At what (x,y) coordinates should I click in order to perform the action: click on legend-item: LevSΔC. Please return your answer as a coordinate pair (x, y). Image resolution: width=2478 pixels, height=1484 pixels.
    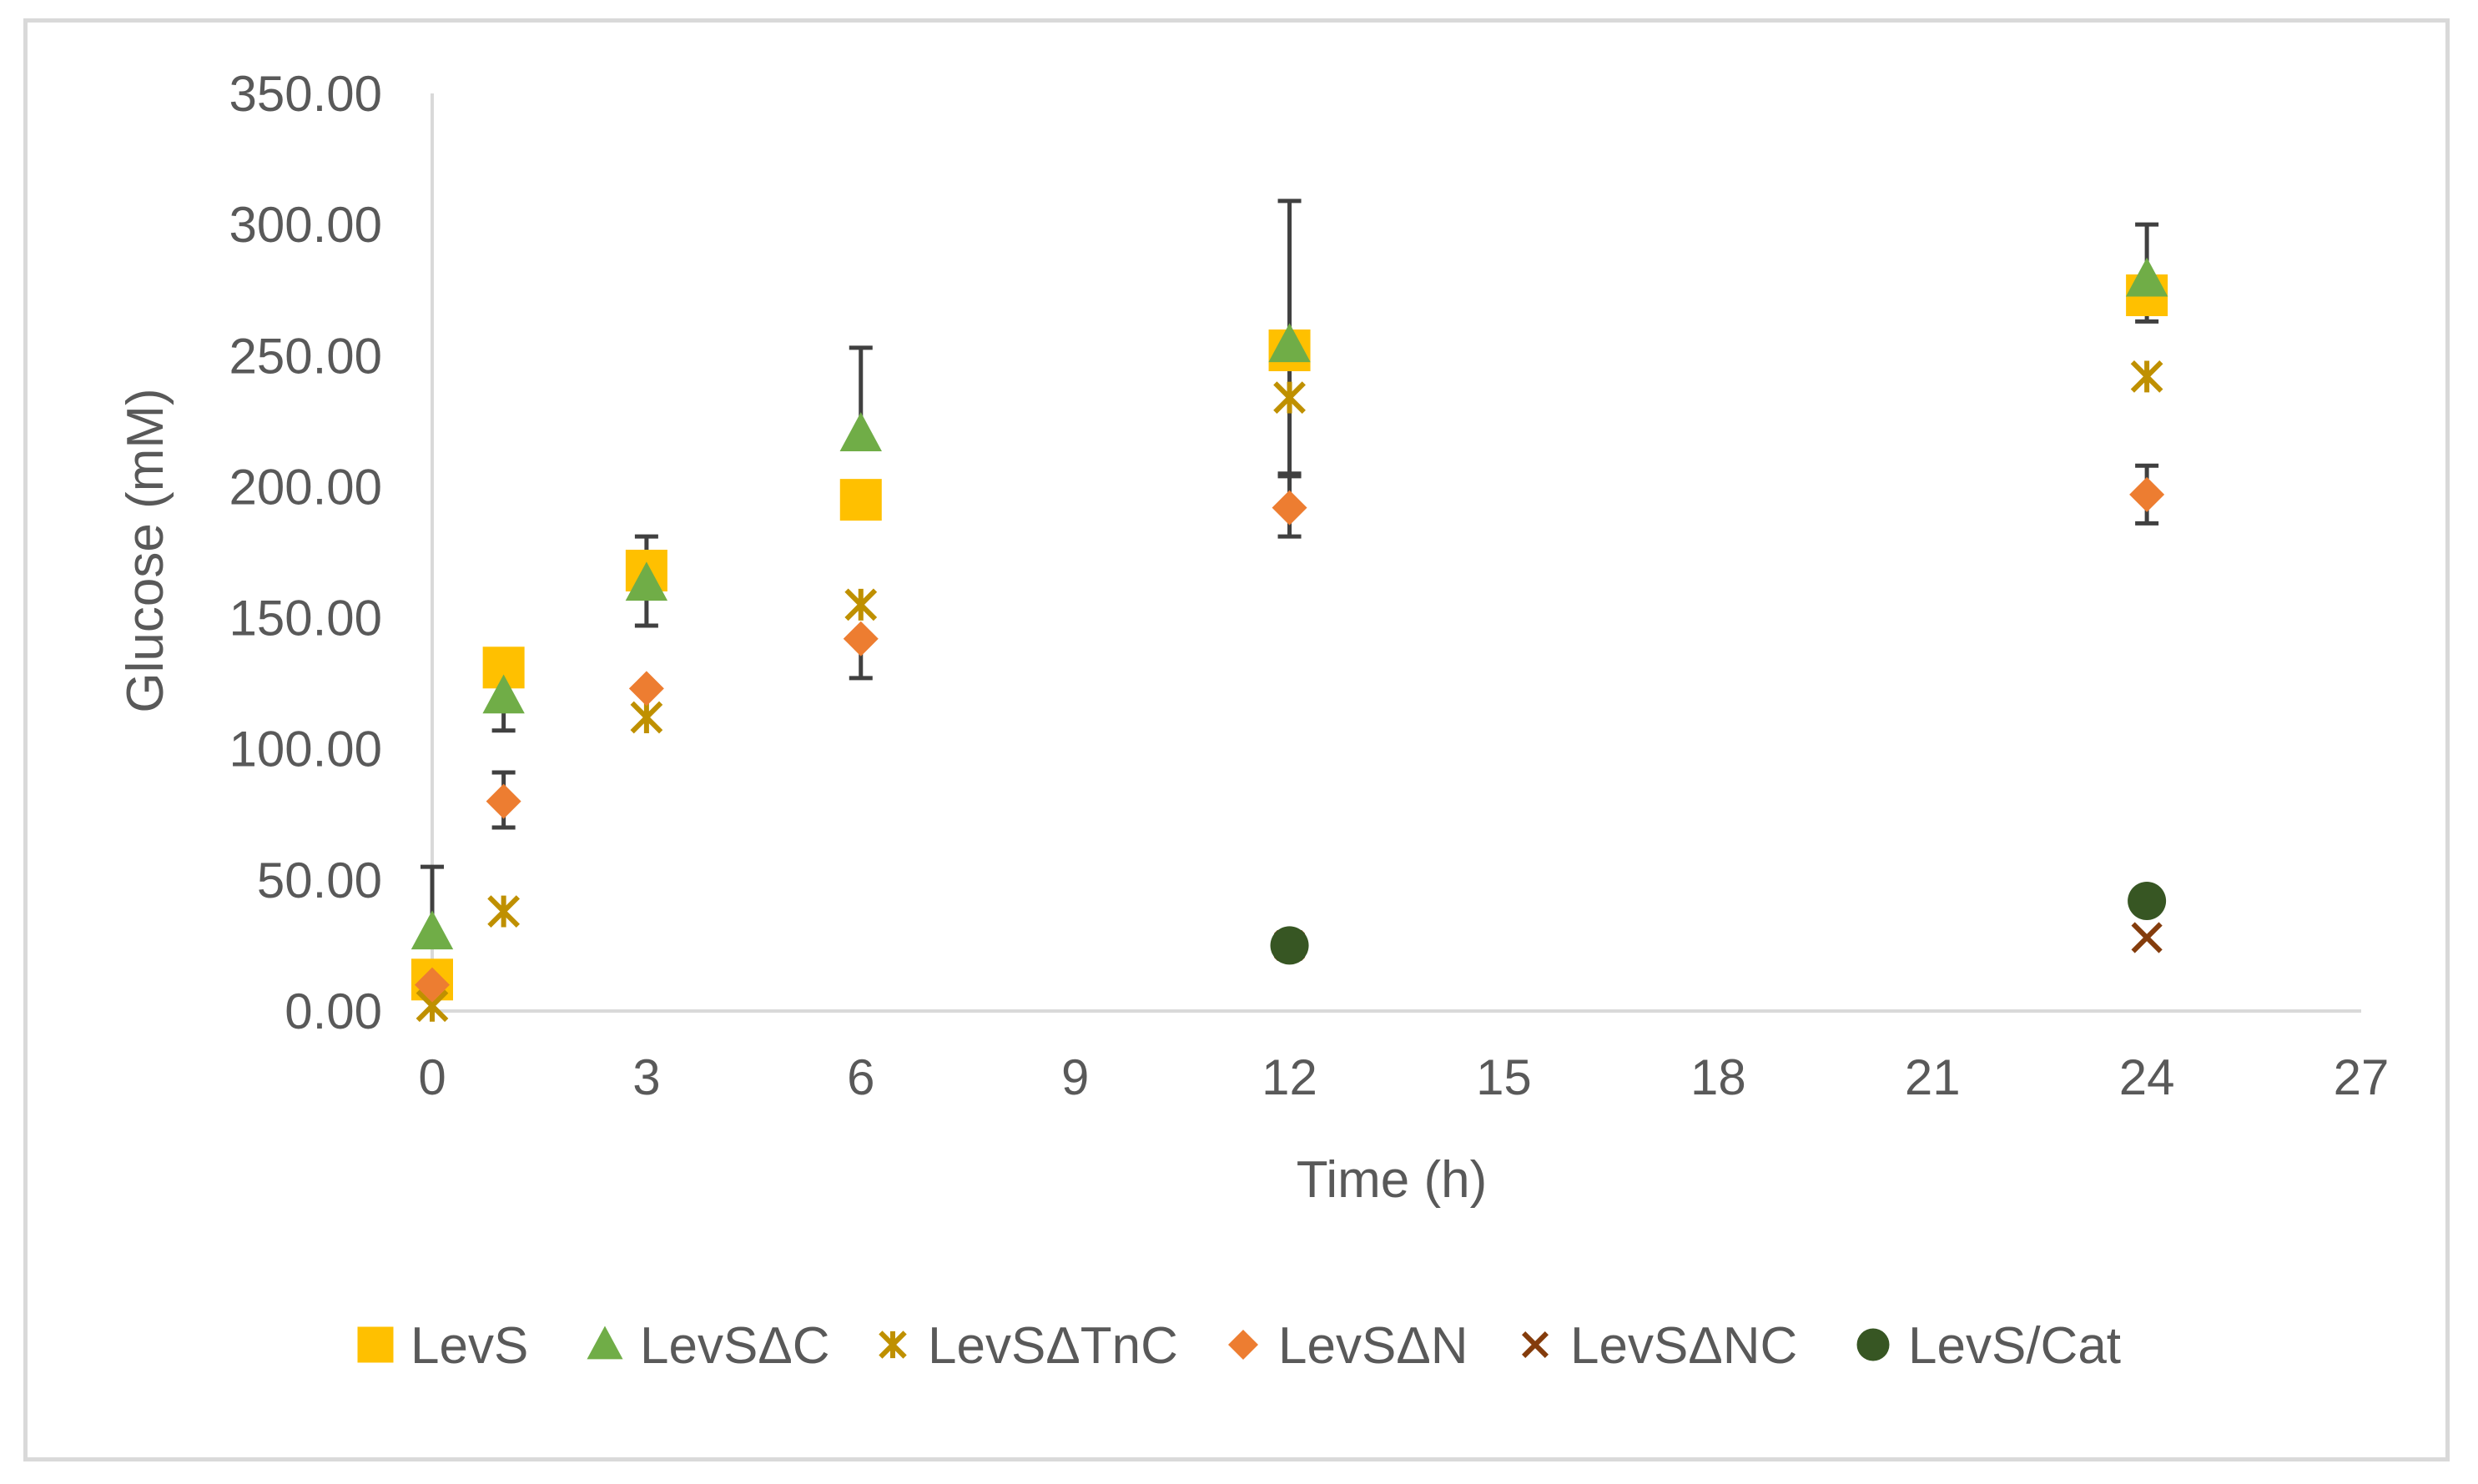
    Looking at the image, I should click on (709, 1346).